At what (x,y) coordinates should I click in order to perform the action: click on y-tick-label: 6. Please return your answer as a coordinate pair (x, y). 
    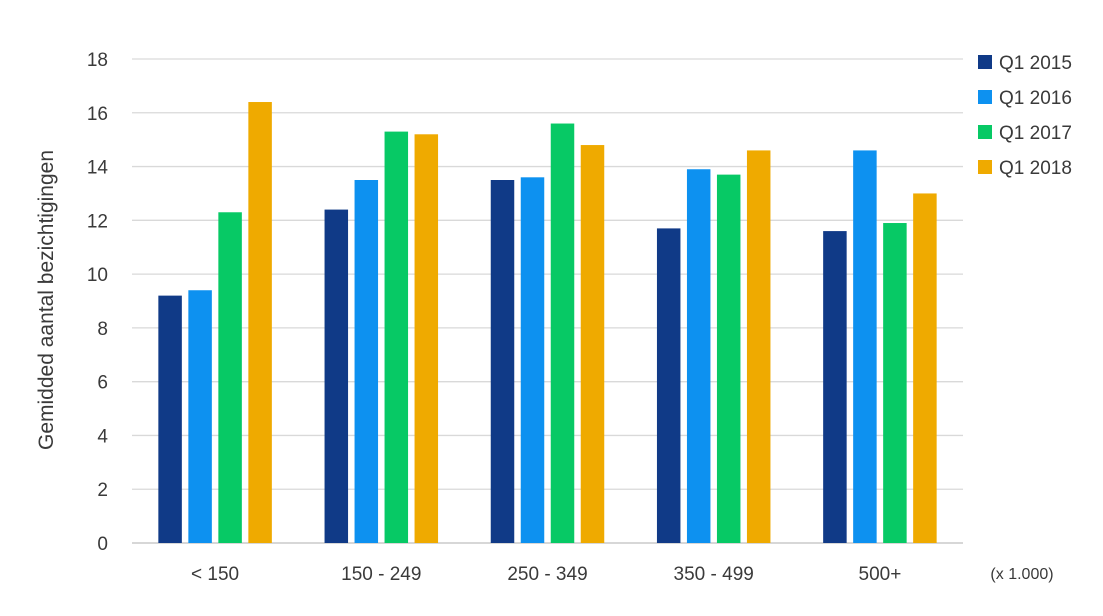
    Looking at the image, I should click on (102, 383).